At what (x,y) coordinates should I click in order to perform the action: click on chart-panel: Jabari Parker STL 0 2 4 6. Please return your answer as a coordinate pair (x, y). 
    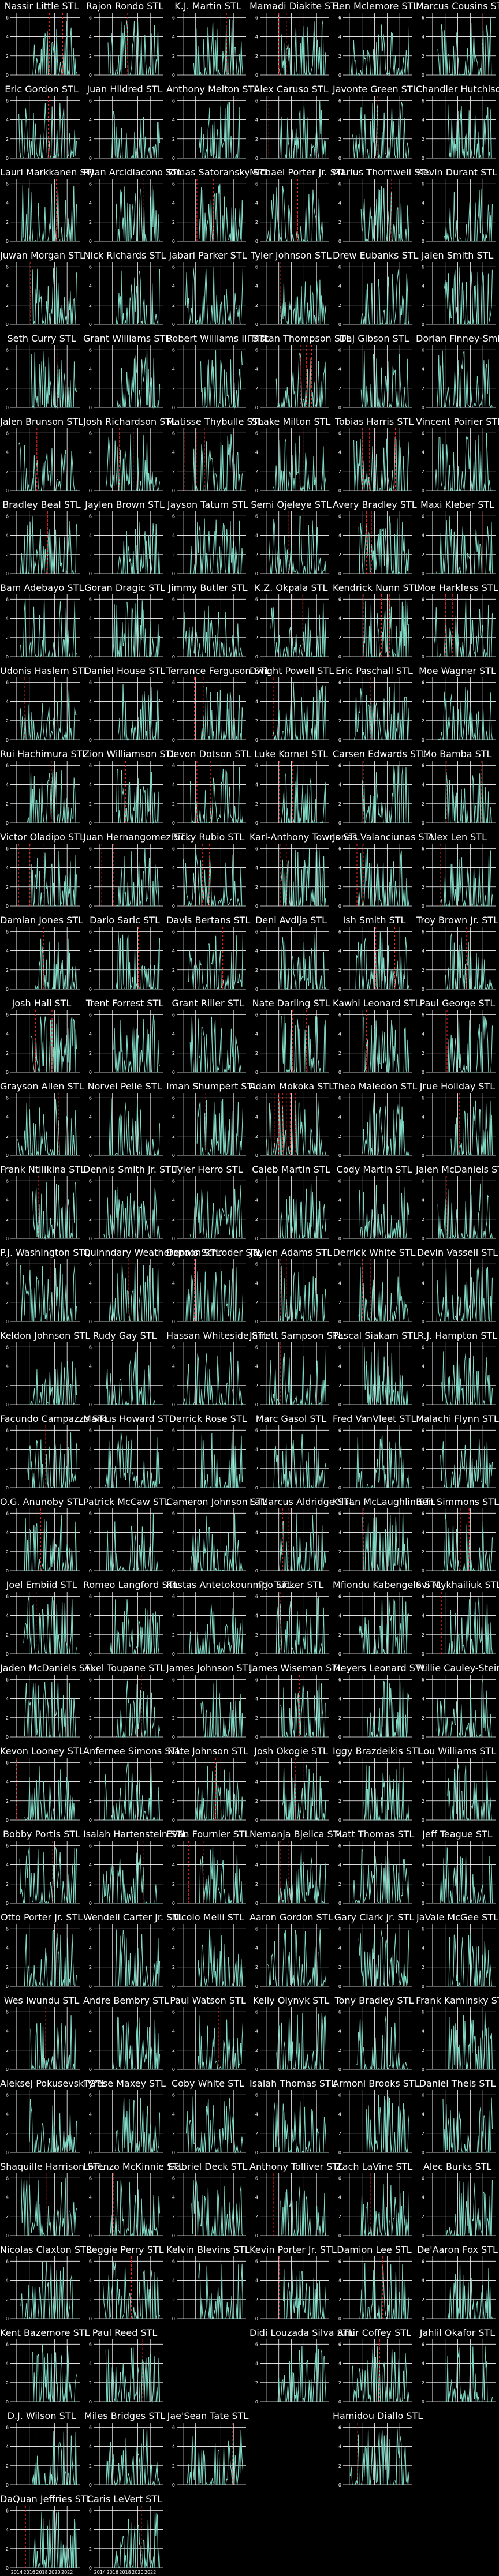
    Looking at the image, I should click on (208, 290).